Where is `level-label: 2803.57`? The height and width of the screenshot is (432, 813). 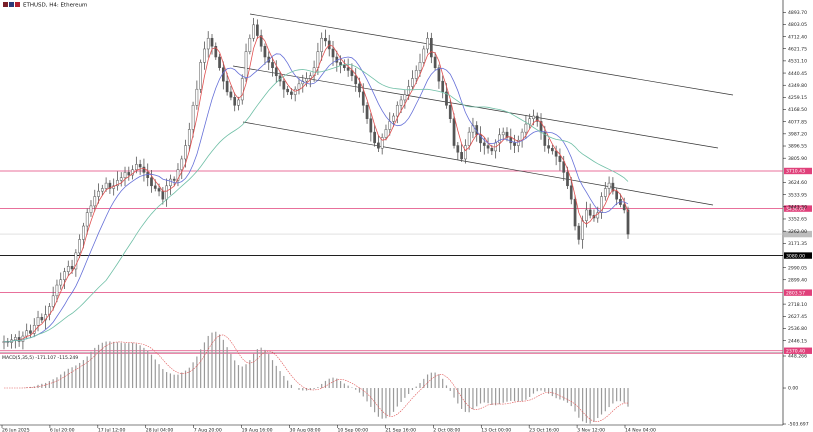
level-label: 2803.57 is located at coordinates (795, 293).